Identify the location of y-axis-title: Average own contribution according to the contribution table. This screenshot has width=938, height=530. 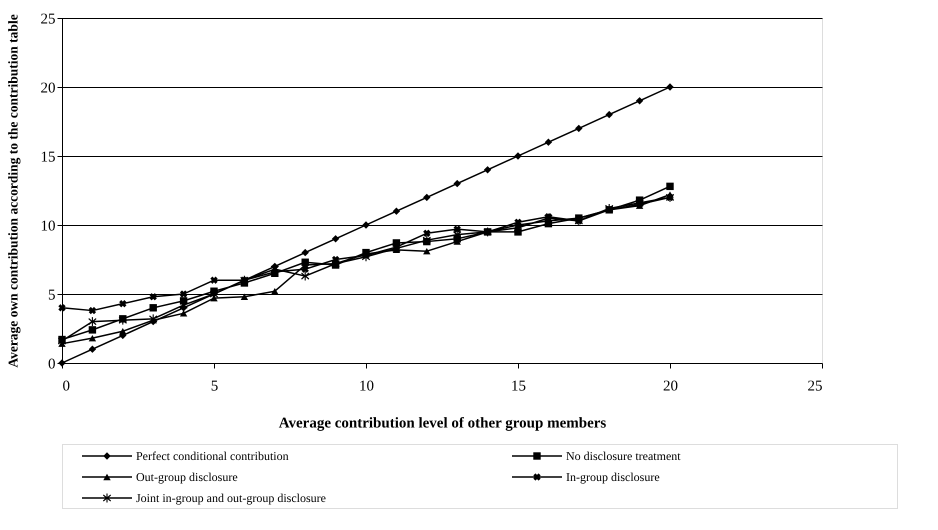
(13, 191).